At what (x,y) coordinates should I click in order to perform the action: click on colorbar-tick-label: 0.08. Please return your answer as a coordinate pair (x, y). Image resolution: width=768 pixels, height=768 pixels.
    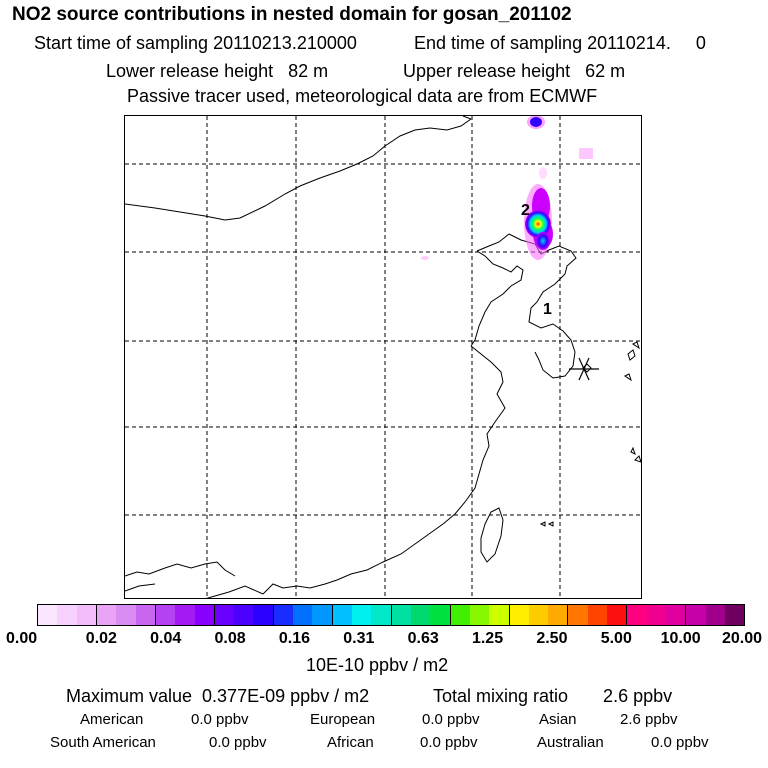
    Looking at the image, I should click on (230, 638).